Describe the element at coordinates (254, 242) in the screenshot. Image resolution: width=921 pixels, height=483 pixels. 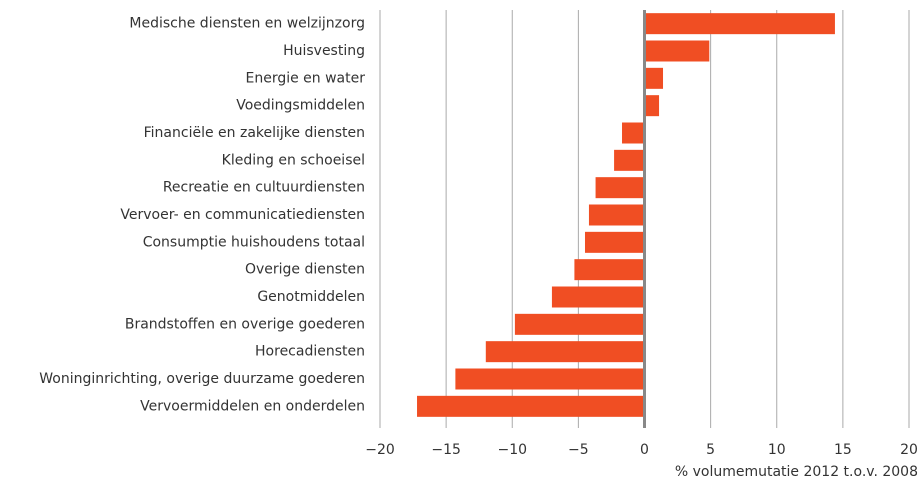
I see `y-tick-label: Consumptie huishoudens totaal` at that location.